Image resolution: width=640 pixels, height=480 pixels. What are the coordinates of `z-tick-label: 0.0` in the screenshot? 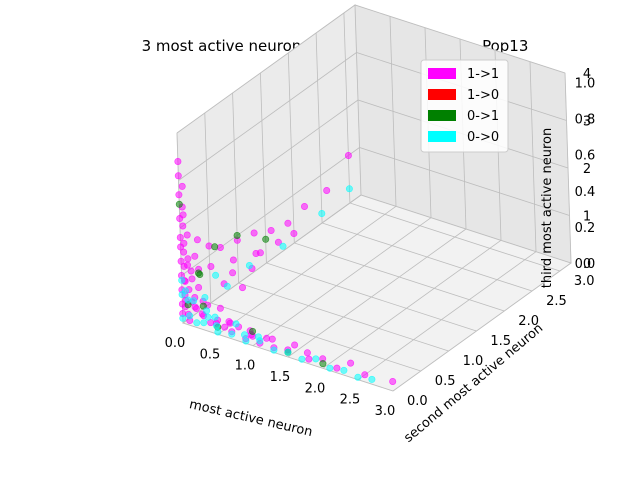 It's located at (585, 264).